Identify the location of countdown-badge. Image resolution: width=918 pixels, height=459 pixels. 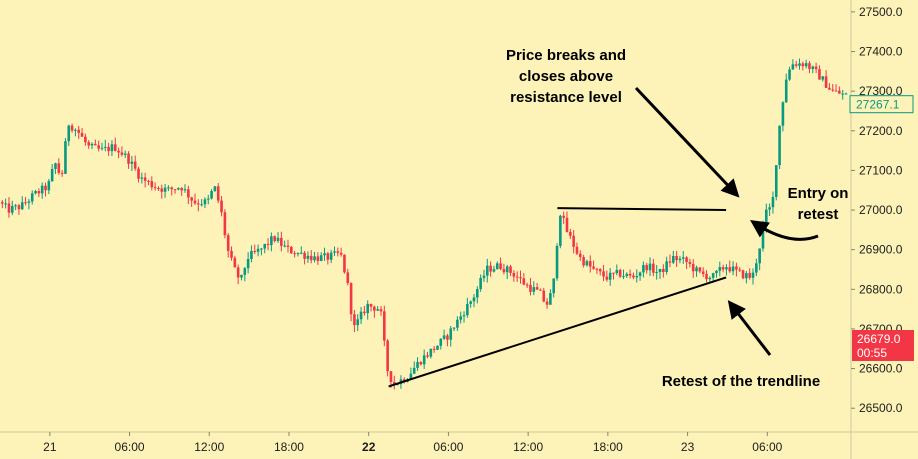
(883, 345).